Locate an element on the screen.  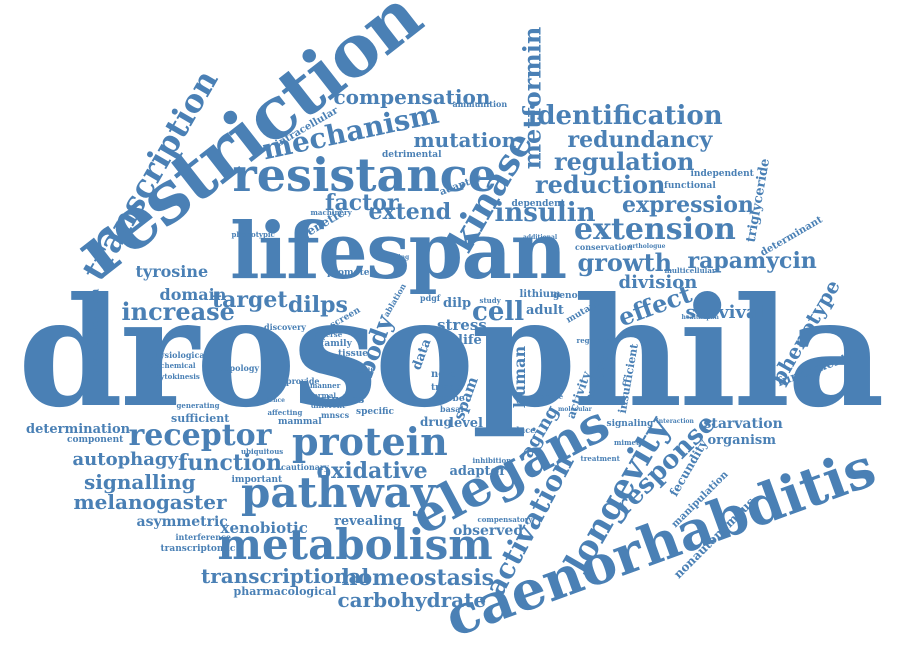
word-provide: provide is located at coordinates (303, 381).